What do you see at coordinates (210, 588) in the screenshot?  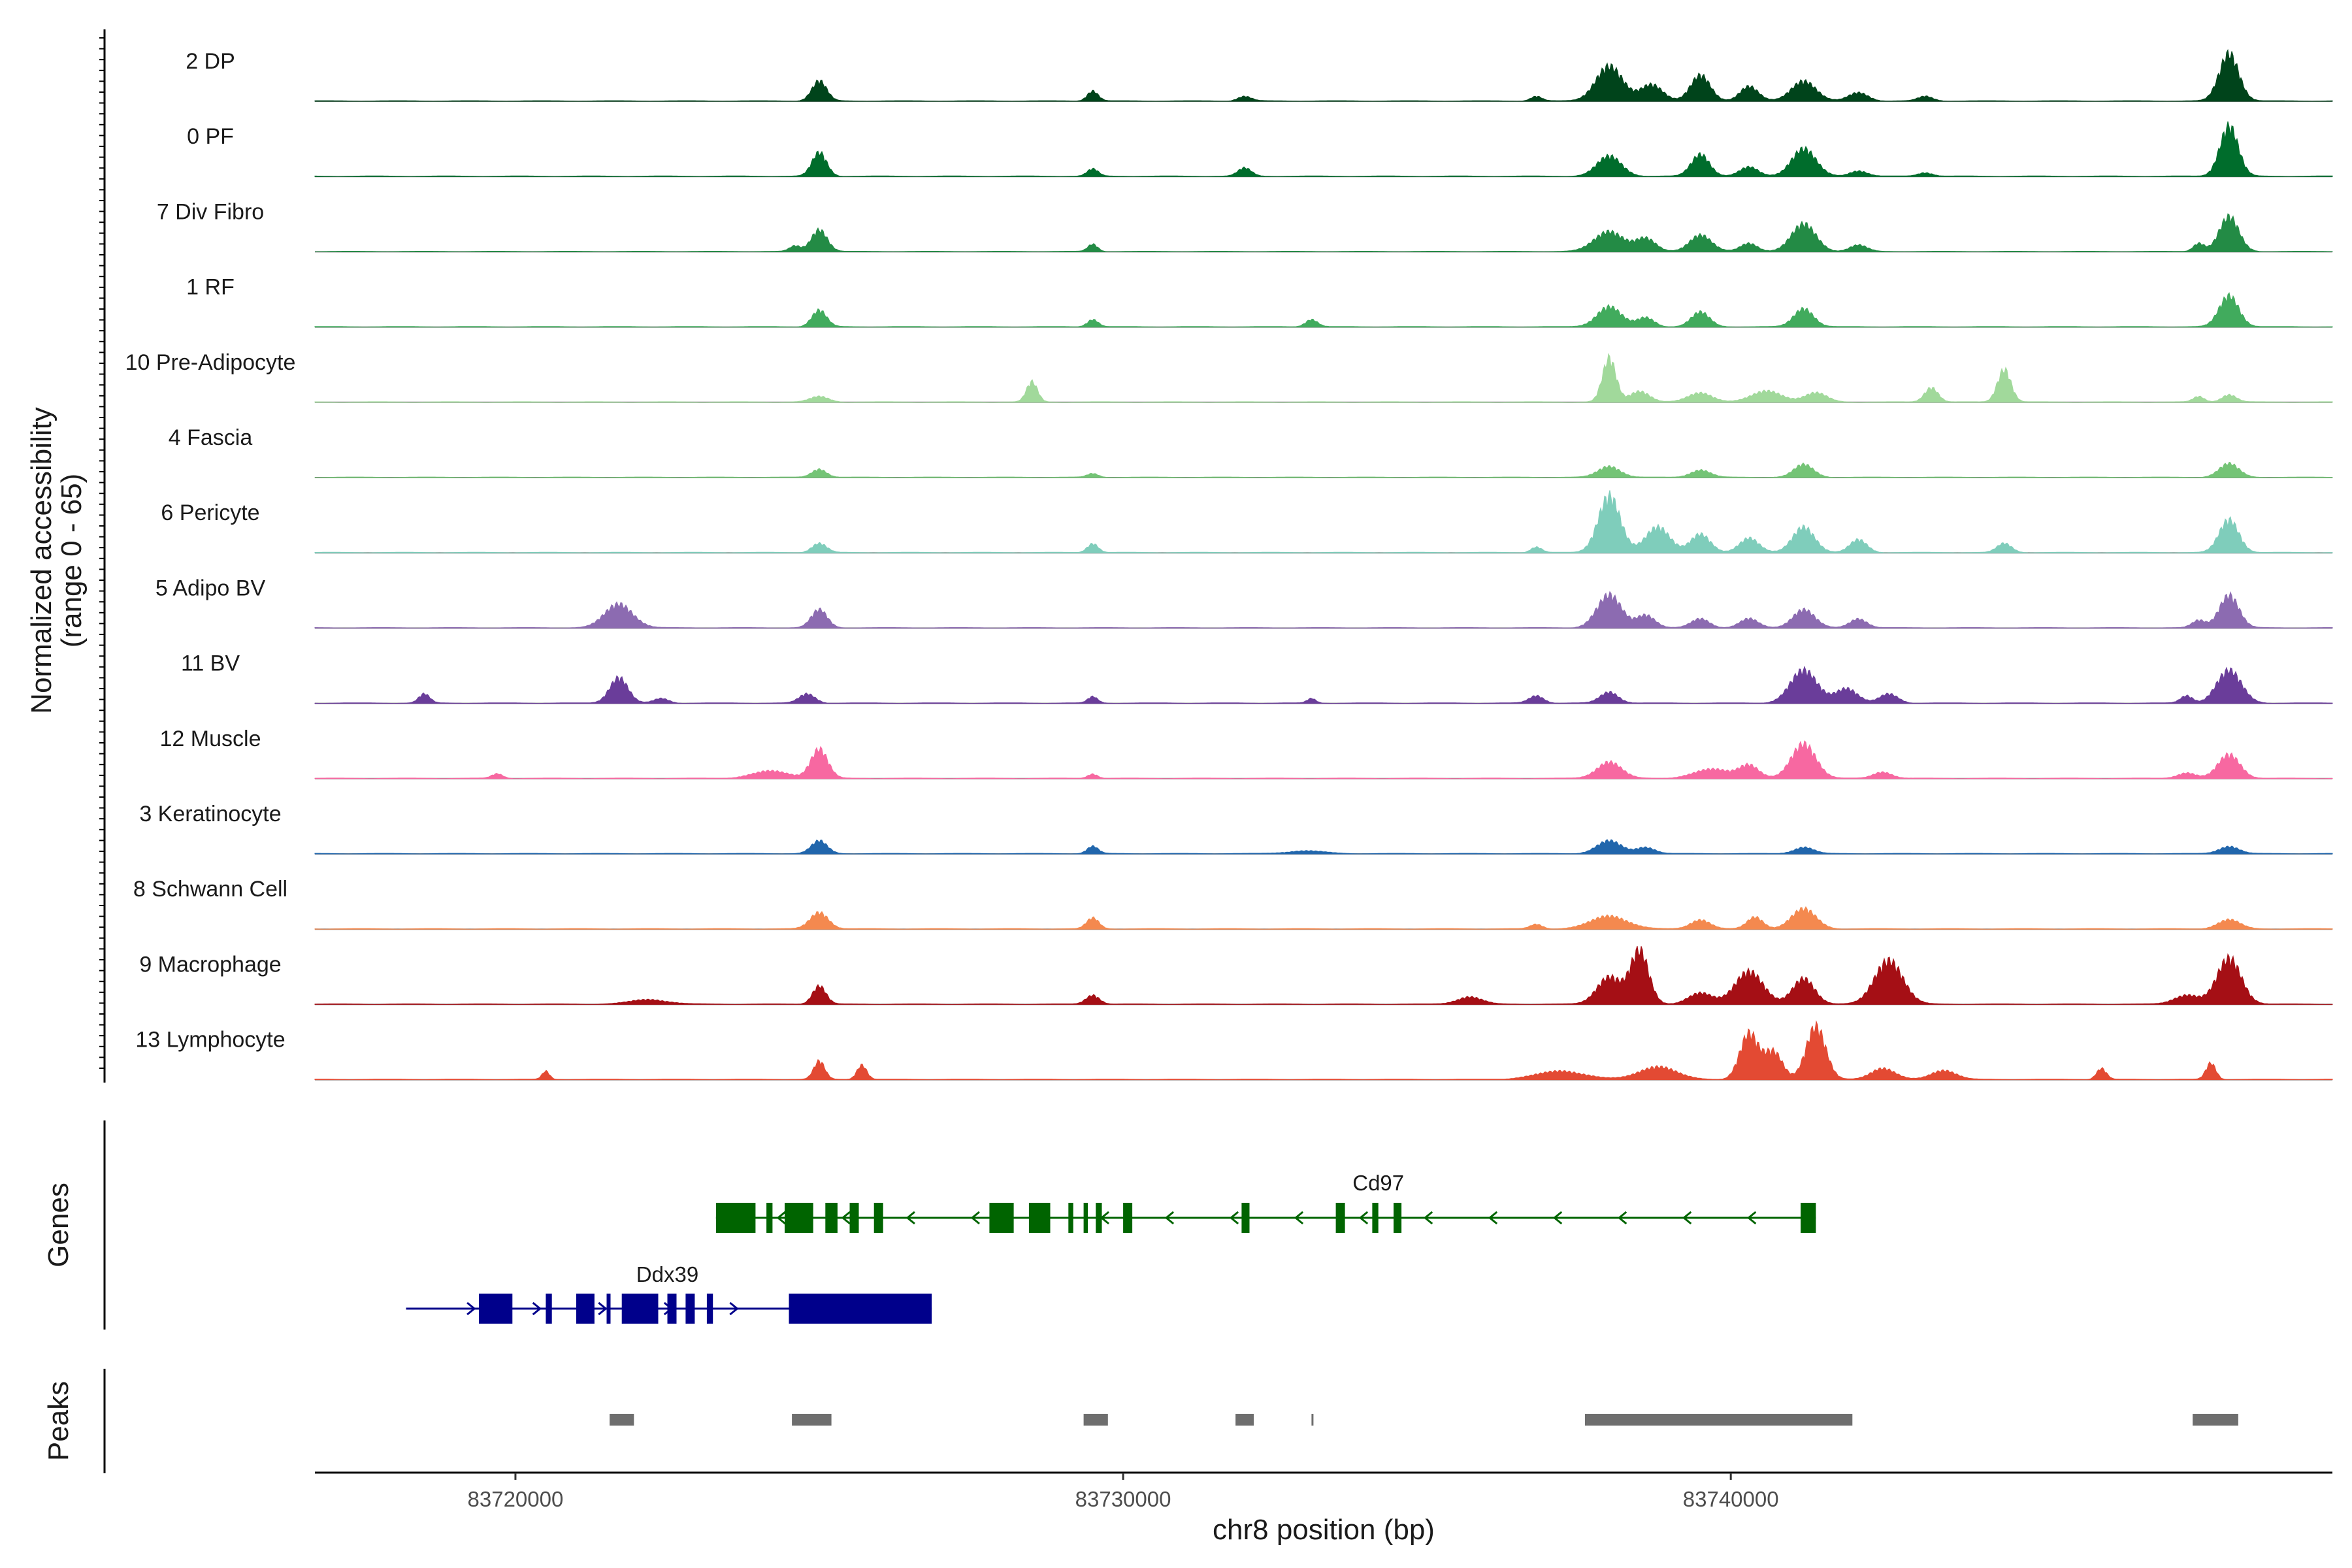 I see `track-label: 5 Adipo BV` at bounding box center [210, 588].